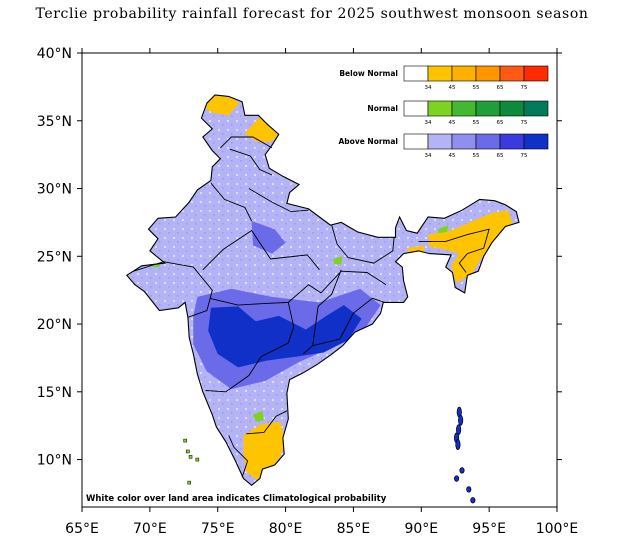 This screenshot has width=624, height=550. Describe the element at coordinates (54, 461) in the screenshot. I see `y-tick-label: 10°N` at that location.